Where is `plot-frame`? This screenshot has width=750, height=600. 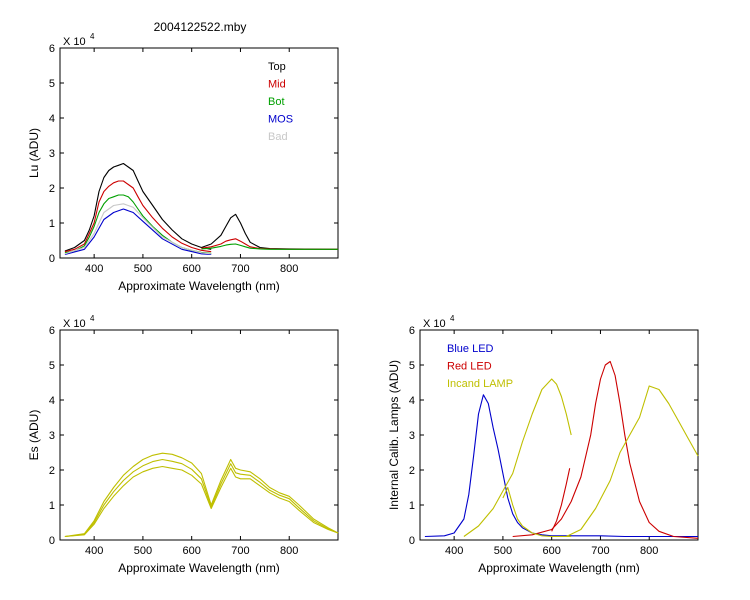
plot-frame is located at coordinates (199, 153).